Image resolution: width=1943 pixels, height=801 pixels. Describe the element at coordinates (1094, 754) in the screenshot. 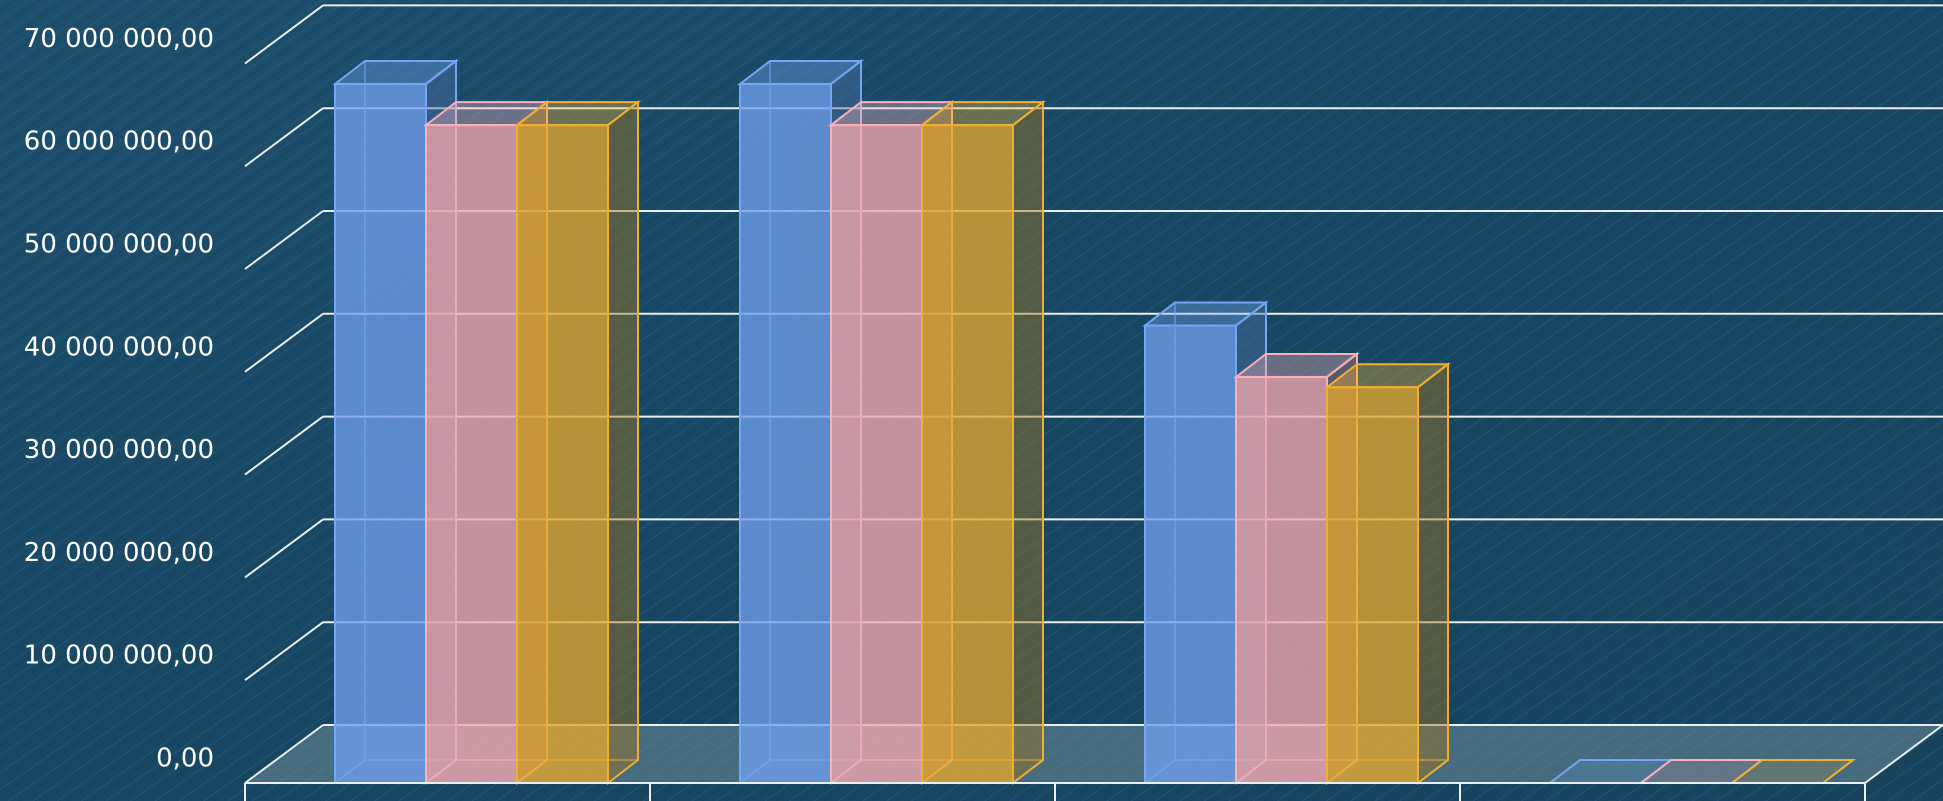

I see `chart-floor` at that location.